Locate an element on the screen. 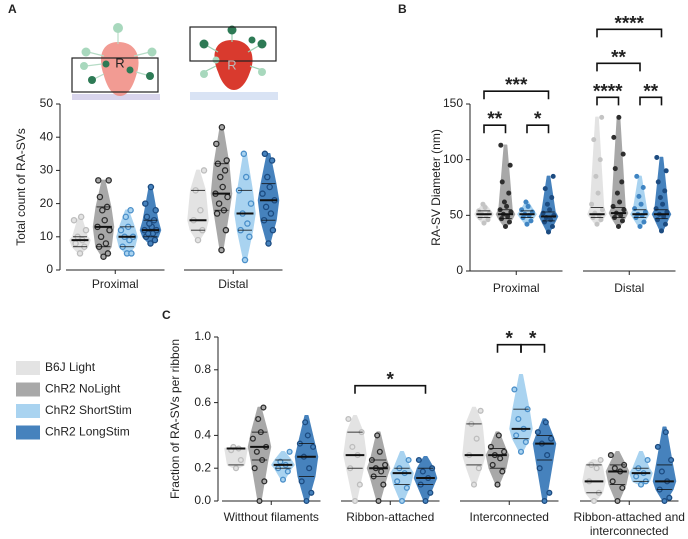 The image size is (688, 539). panel-label: C is located at coordinates (166, 315).